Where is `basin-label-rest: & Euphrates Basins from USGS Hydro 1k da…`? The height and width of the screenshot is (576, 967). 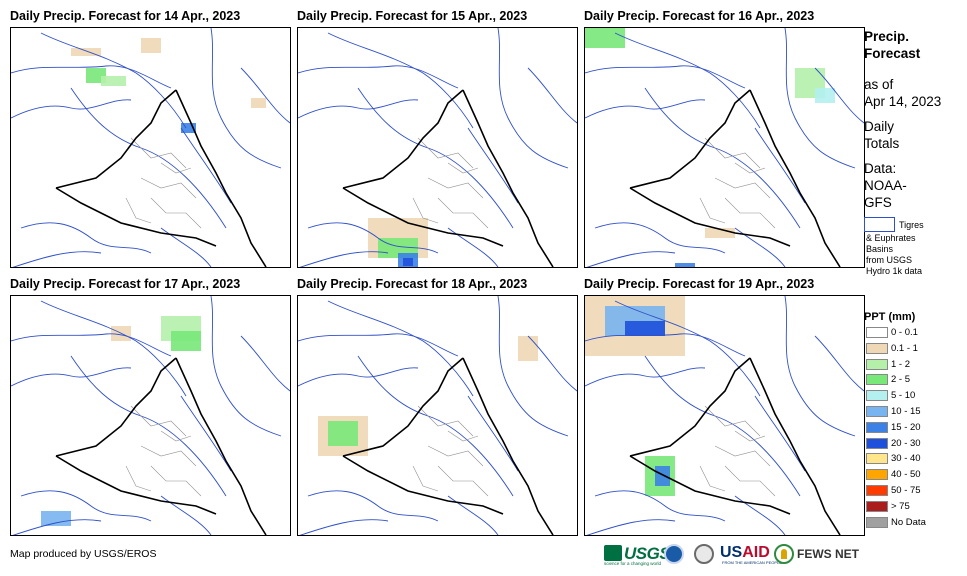
basin-label-rest: & Euphrates Basins from USGS Hydro 1k da… is located at coordinates (916, 255).